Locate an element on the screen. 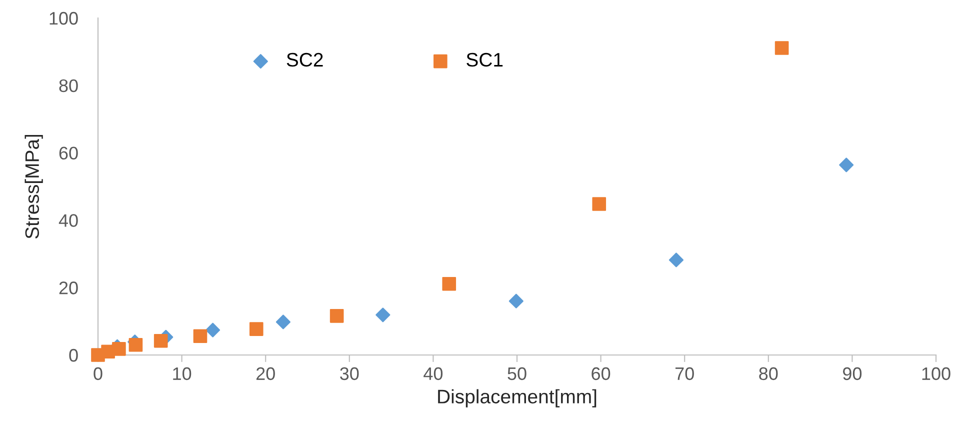 The width and height of the screenshot is (957, 440). x-tick-label: 30 is located at coordinates (349, 373).